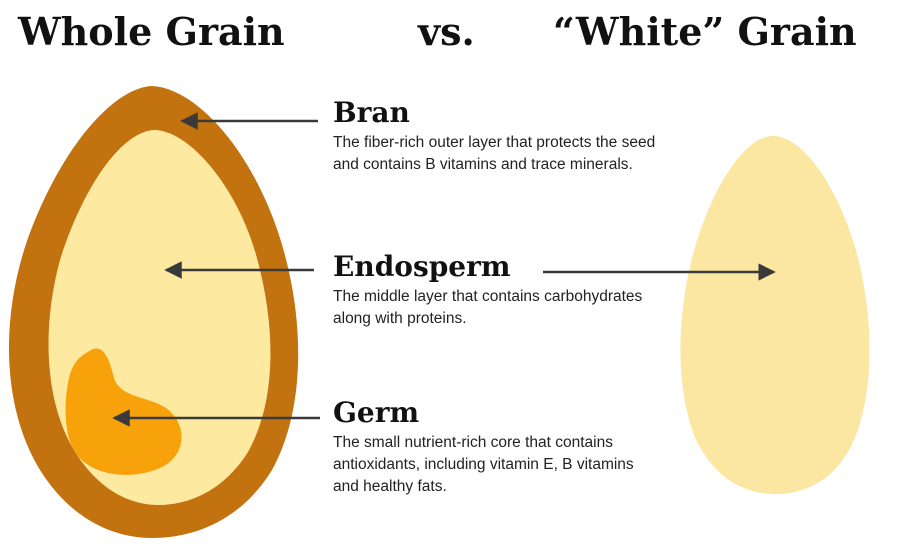  What do you see at coordinates (705, 31) in the screenshot?
I see `white-grain-title: “White” Grain` at bounding box center [705, 31].